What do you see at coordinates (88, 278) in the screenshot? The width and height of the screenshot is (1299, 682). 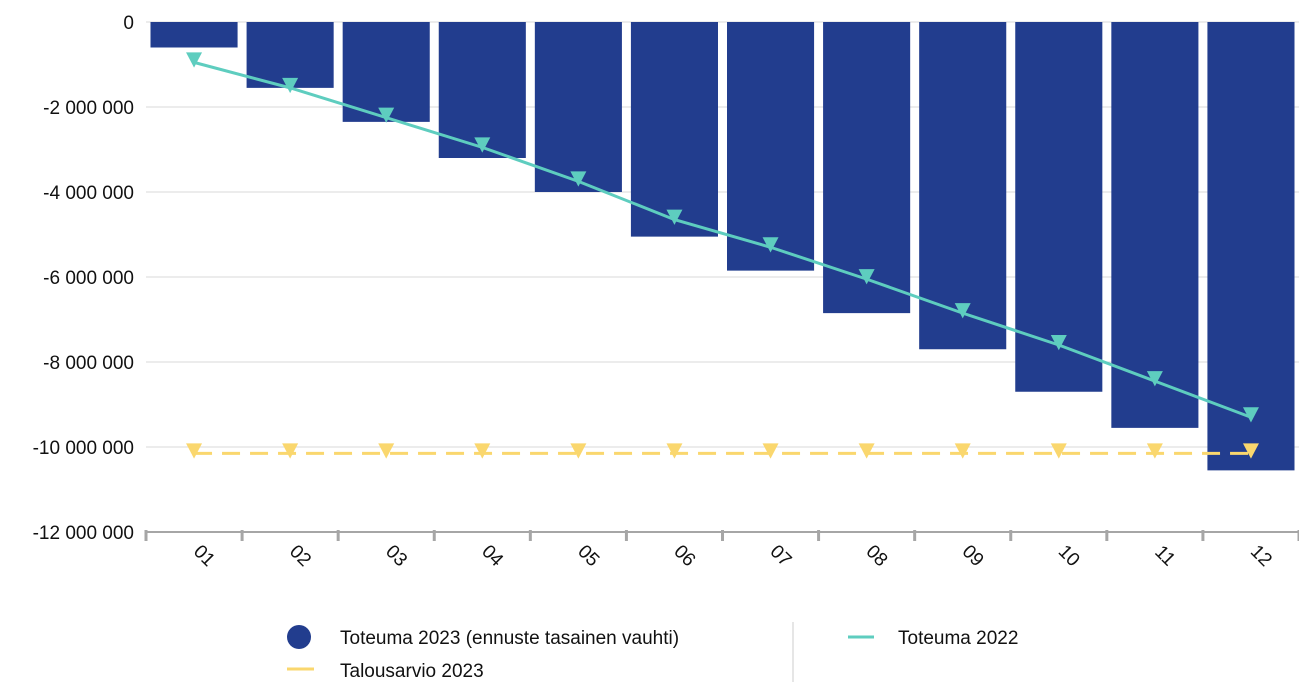 I see `y-tick-label: -6 000 000` at bounding box center [88, 278].